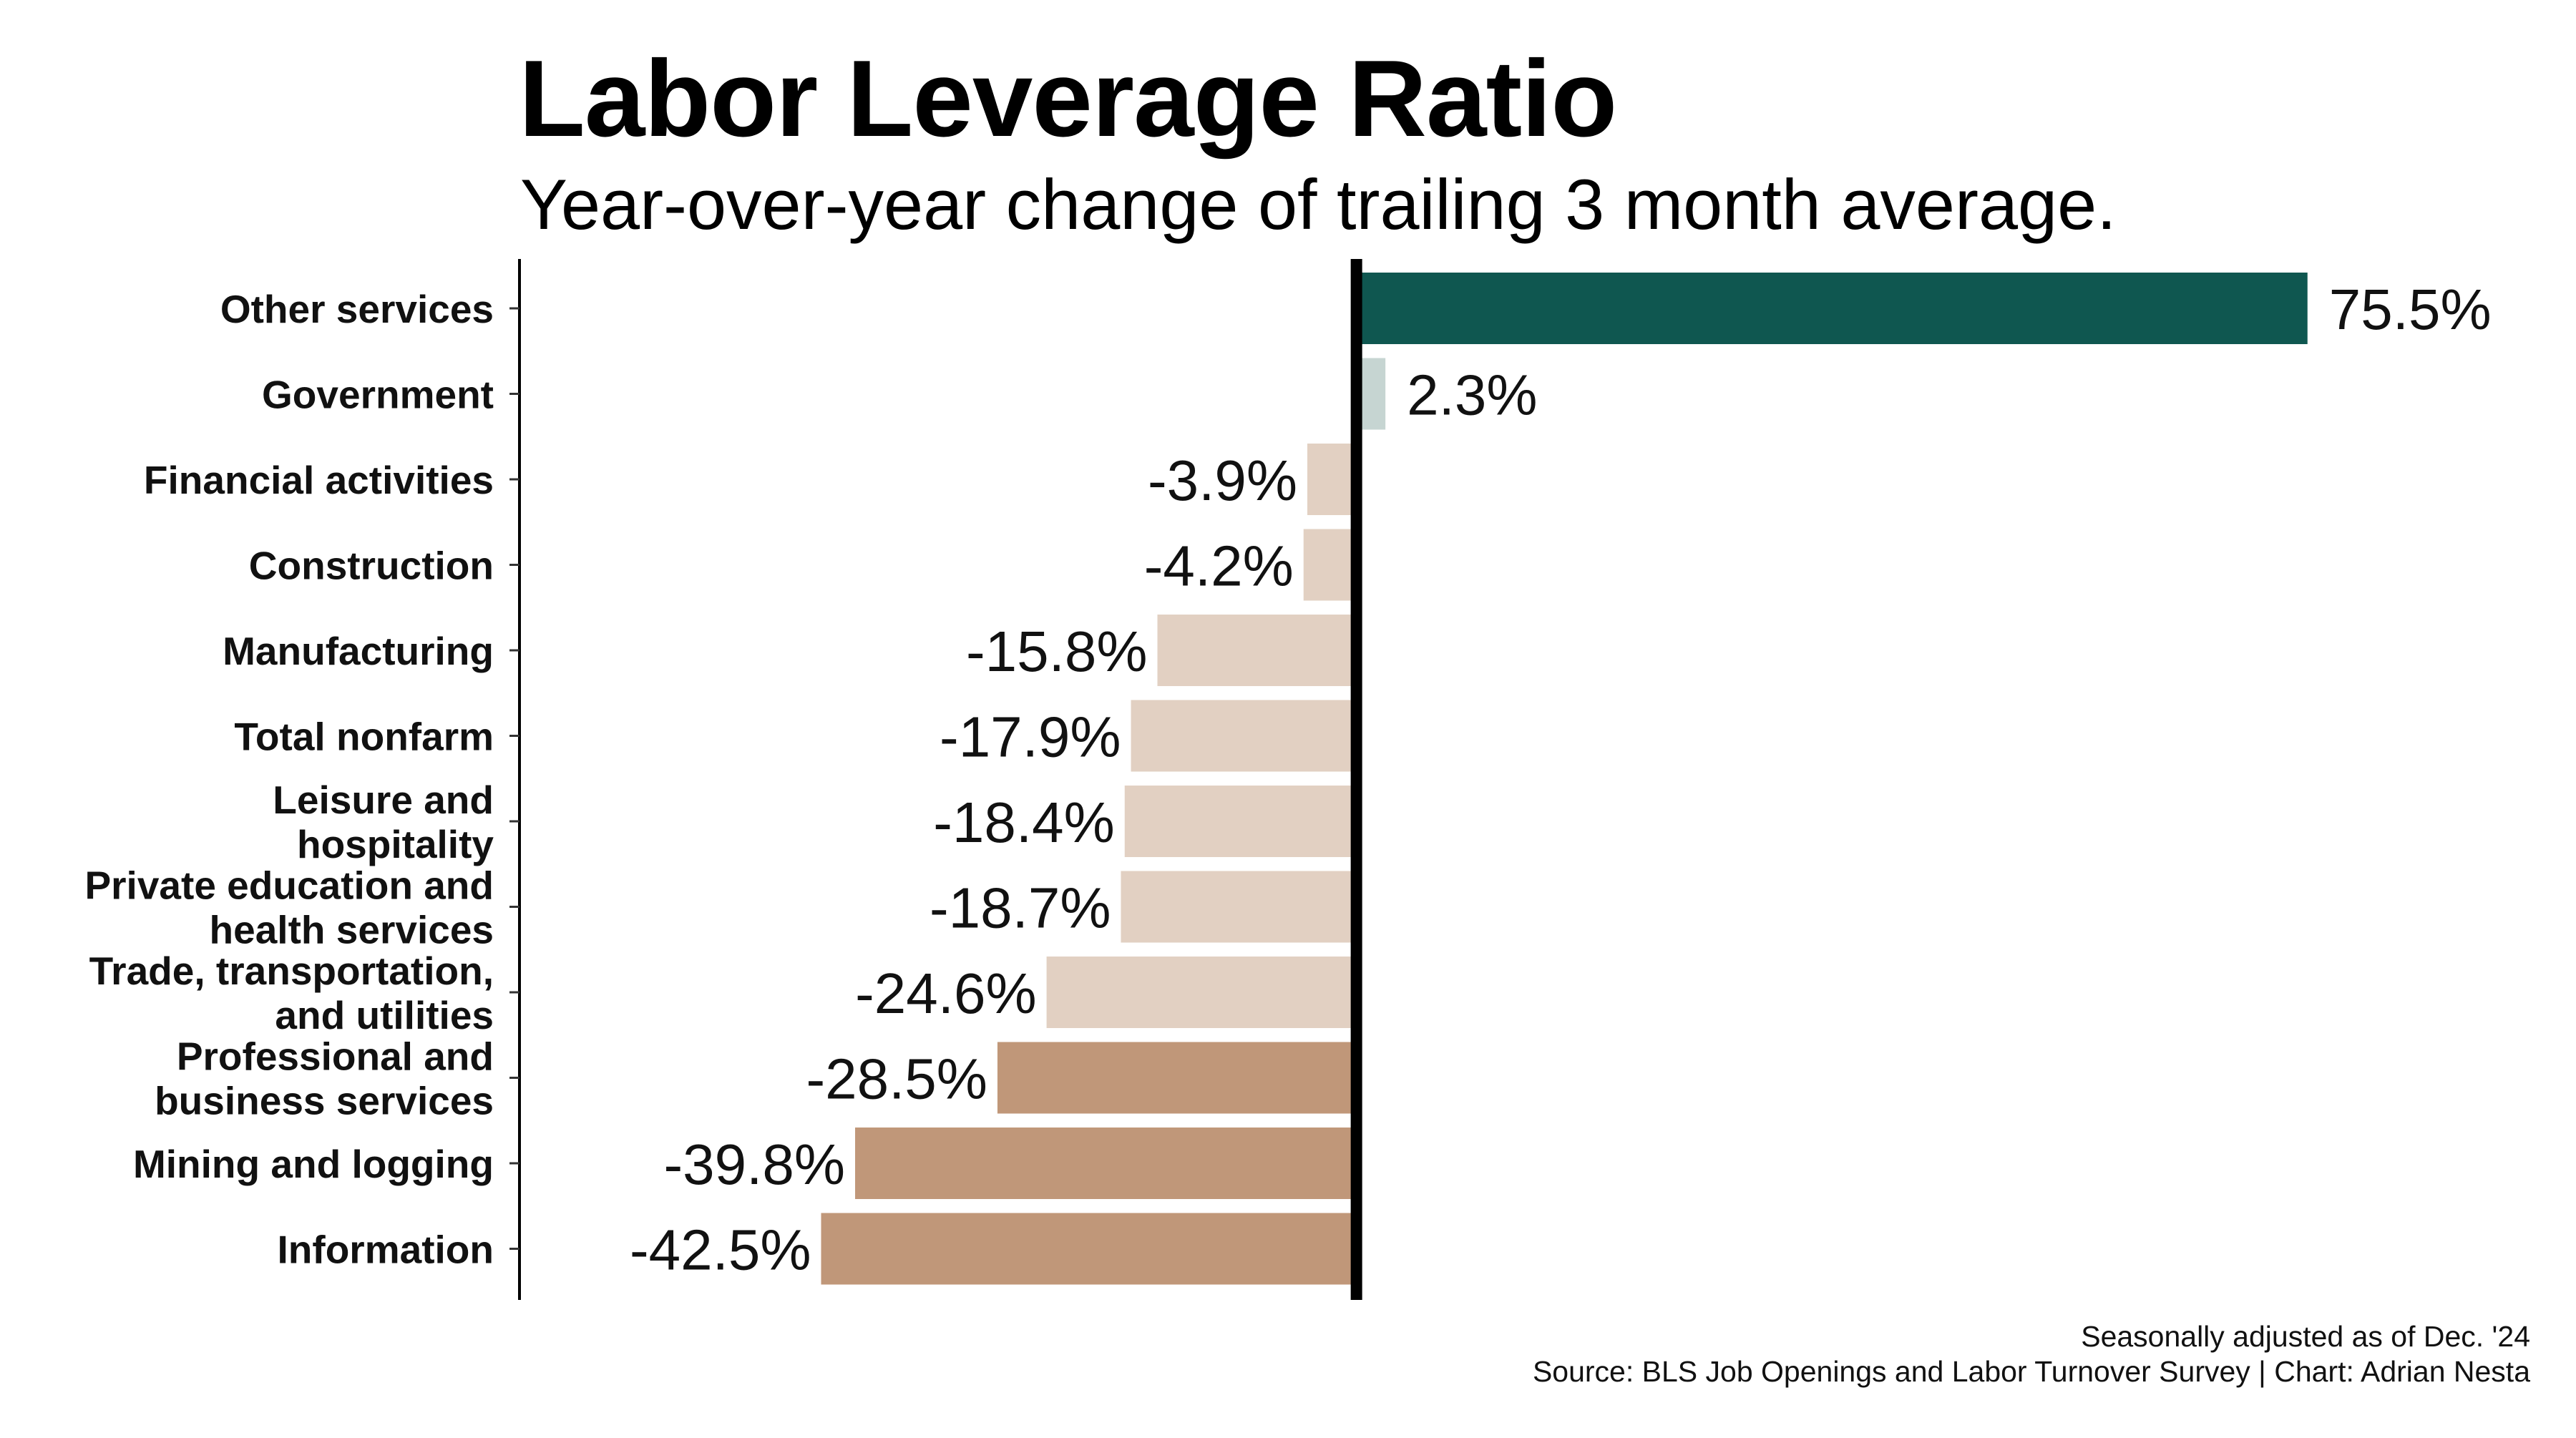 The height and width of the screenshot is (1438, 2576). What do you see at coordinates (720, 1250) in the screenshot?
I see `value-label: -42.5%` at bounding box center [720, 1250].